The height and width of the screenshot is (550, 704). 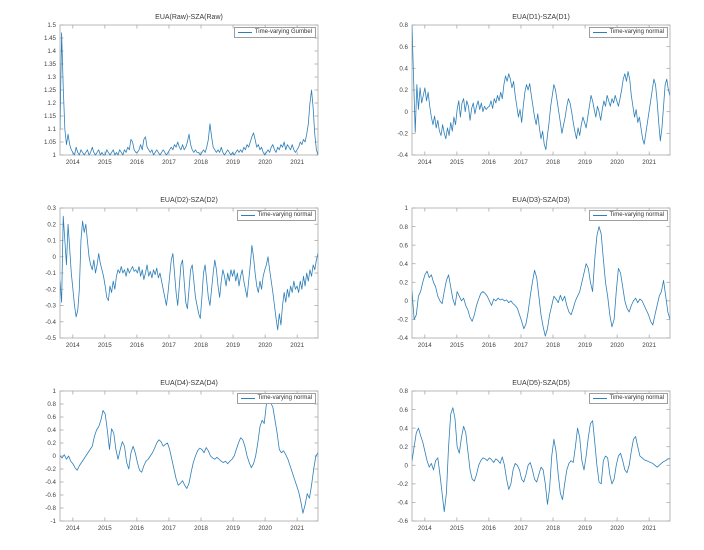 I want to click on svg-text: 1.3, so click(x=51, y=77).